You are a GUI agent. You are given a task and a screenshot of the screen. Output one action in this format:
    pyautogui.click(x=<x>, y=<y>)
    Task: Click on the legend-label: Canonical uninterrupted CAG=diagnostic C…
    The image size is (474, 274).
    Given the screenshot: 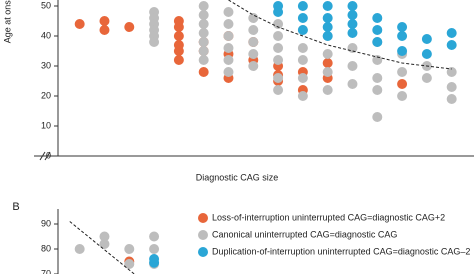 What is the action you would take?
    pyautogui.click(x=304, y=234)
    